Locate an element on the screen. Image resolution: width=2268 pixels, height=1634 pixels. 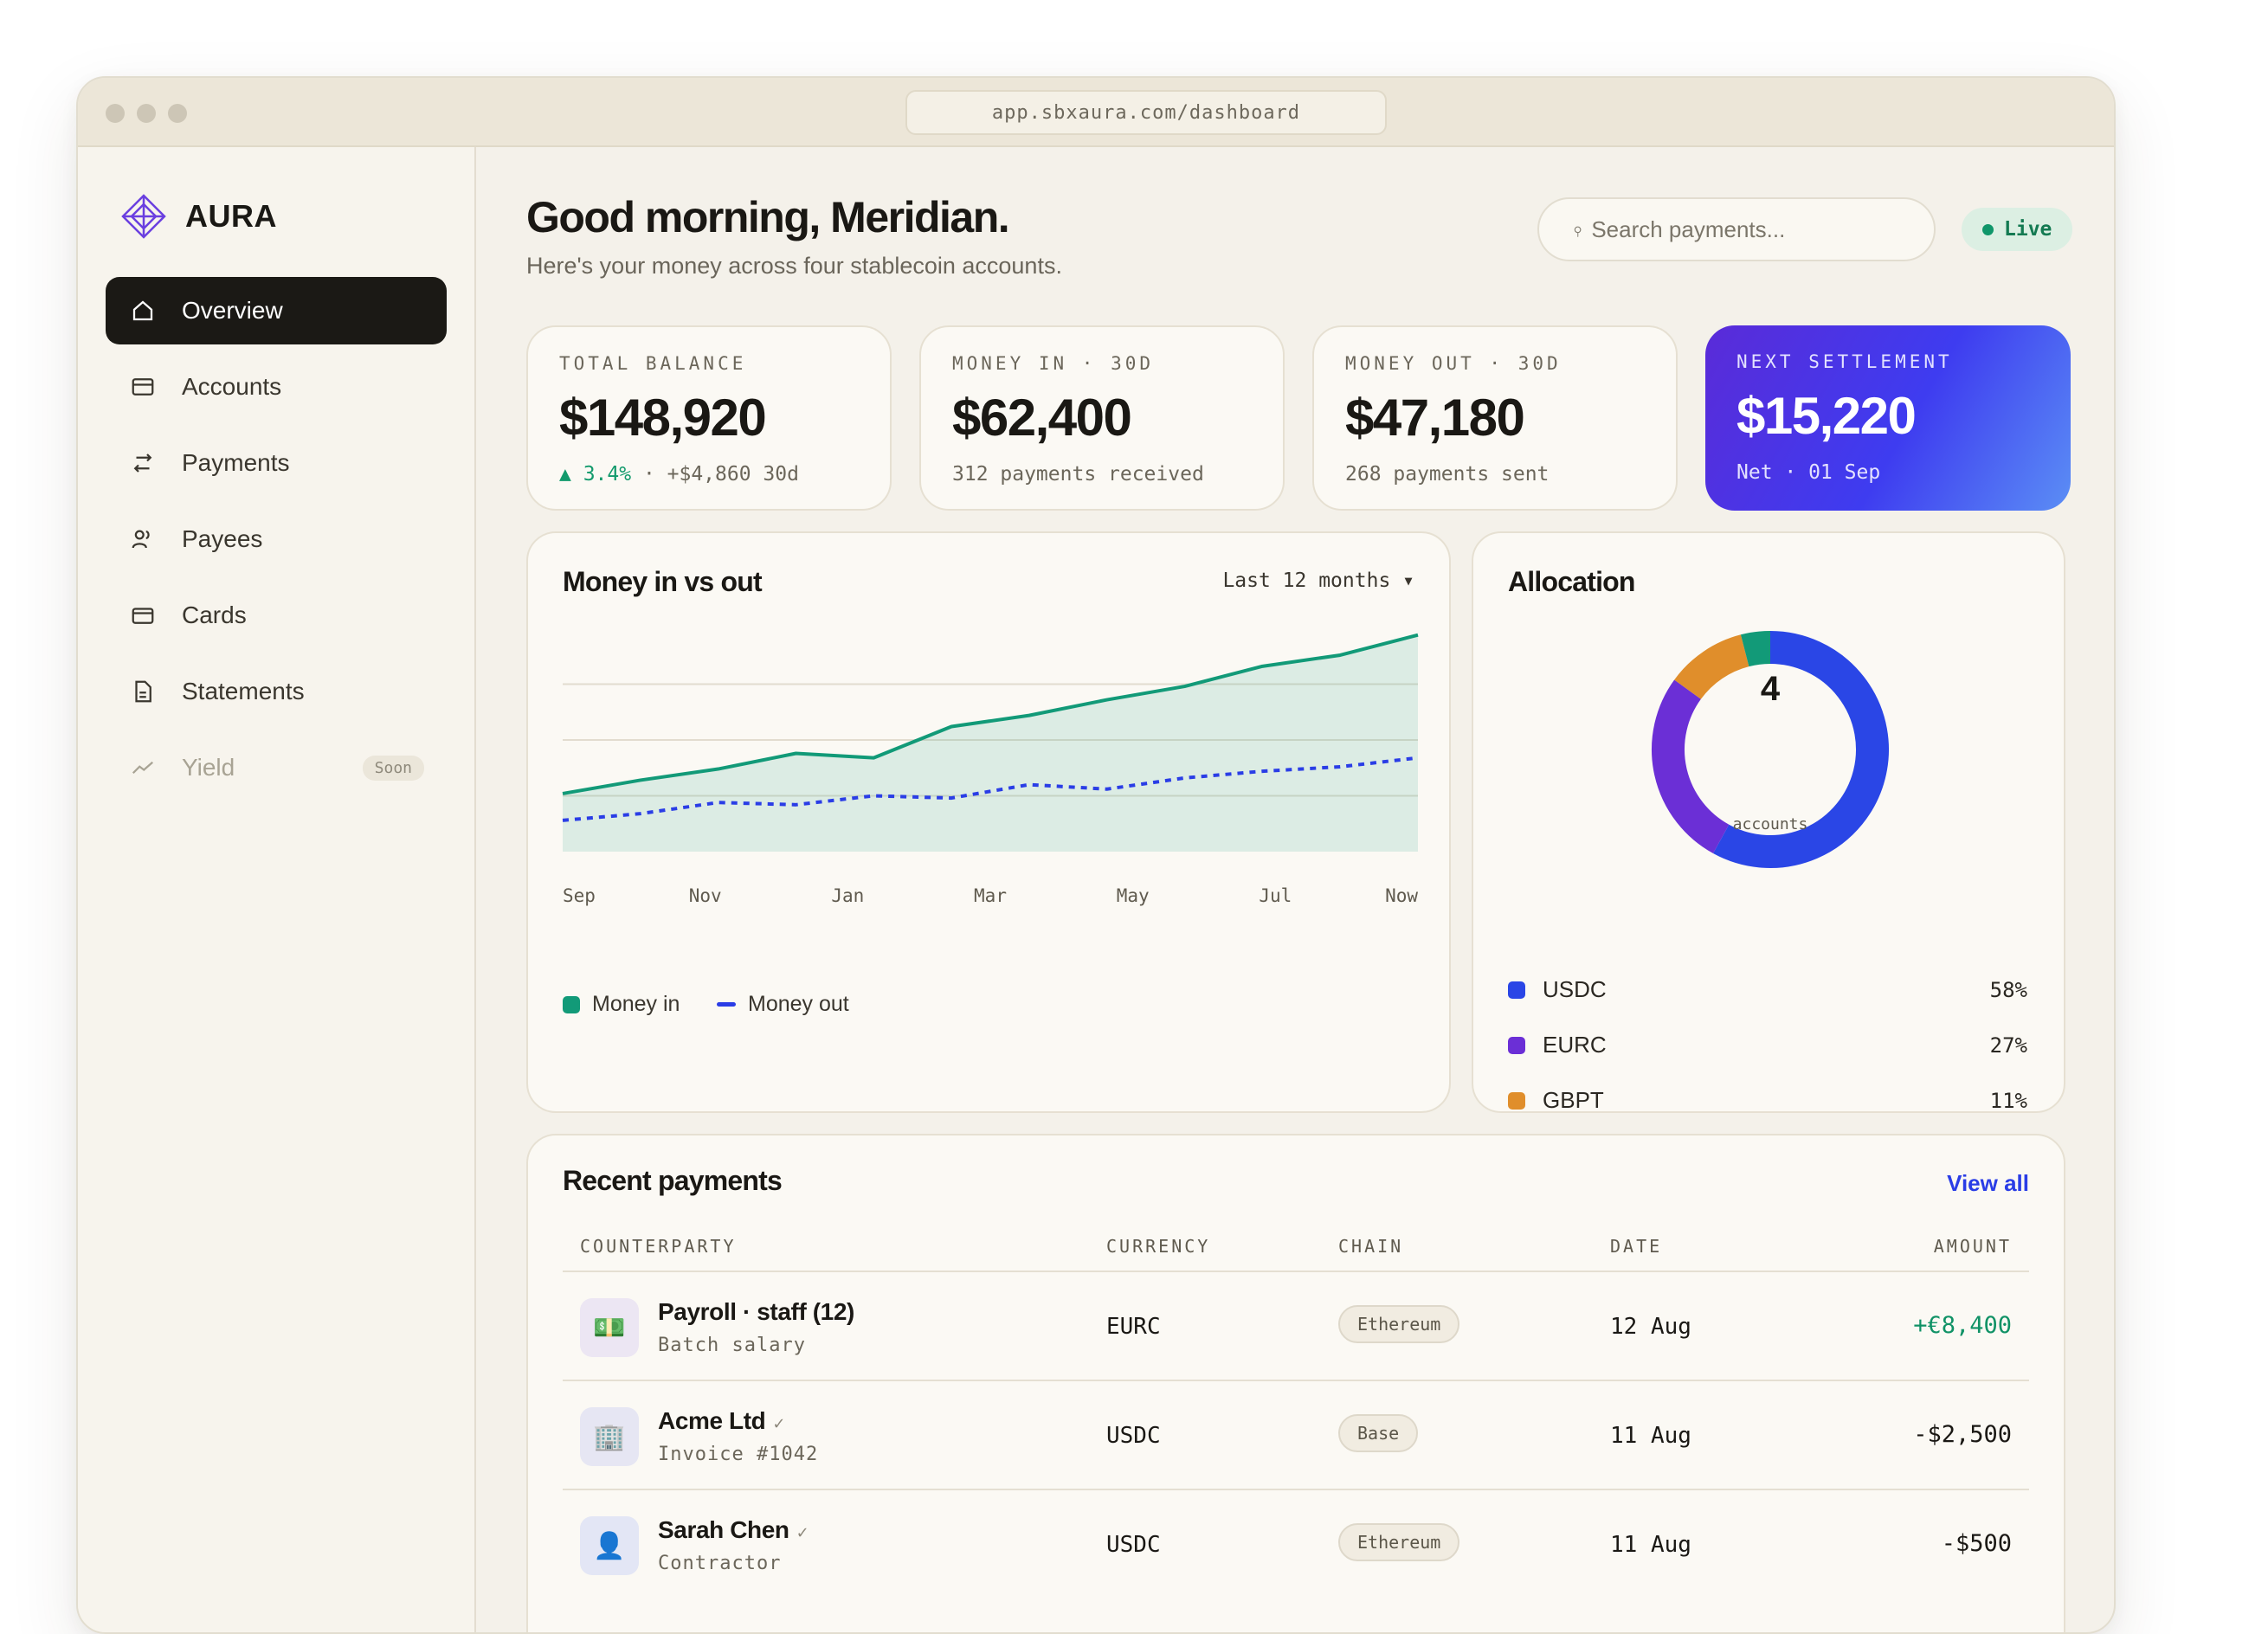
amount-cell: -$2,500 is located at coordinates (1962, 1434).